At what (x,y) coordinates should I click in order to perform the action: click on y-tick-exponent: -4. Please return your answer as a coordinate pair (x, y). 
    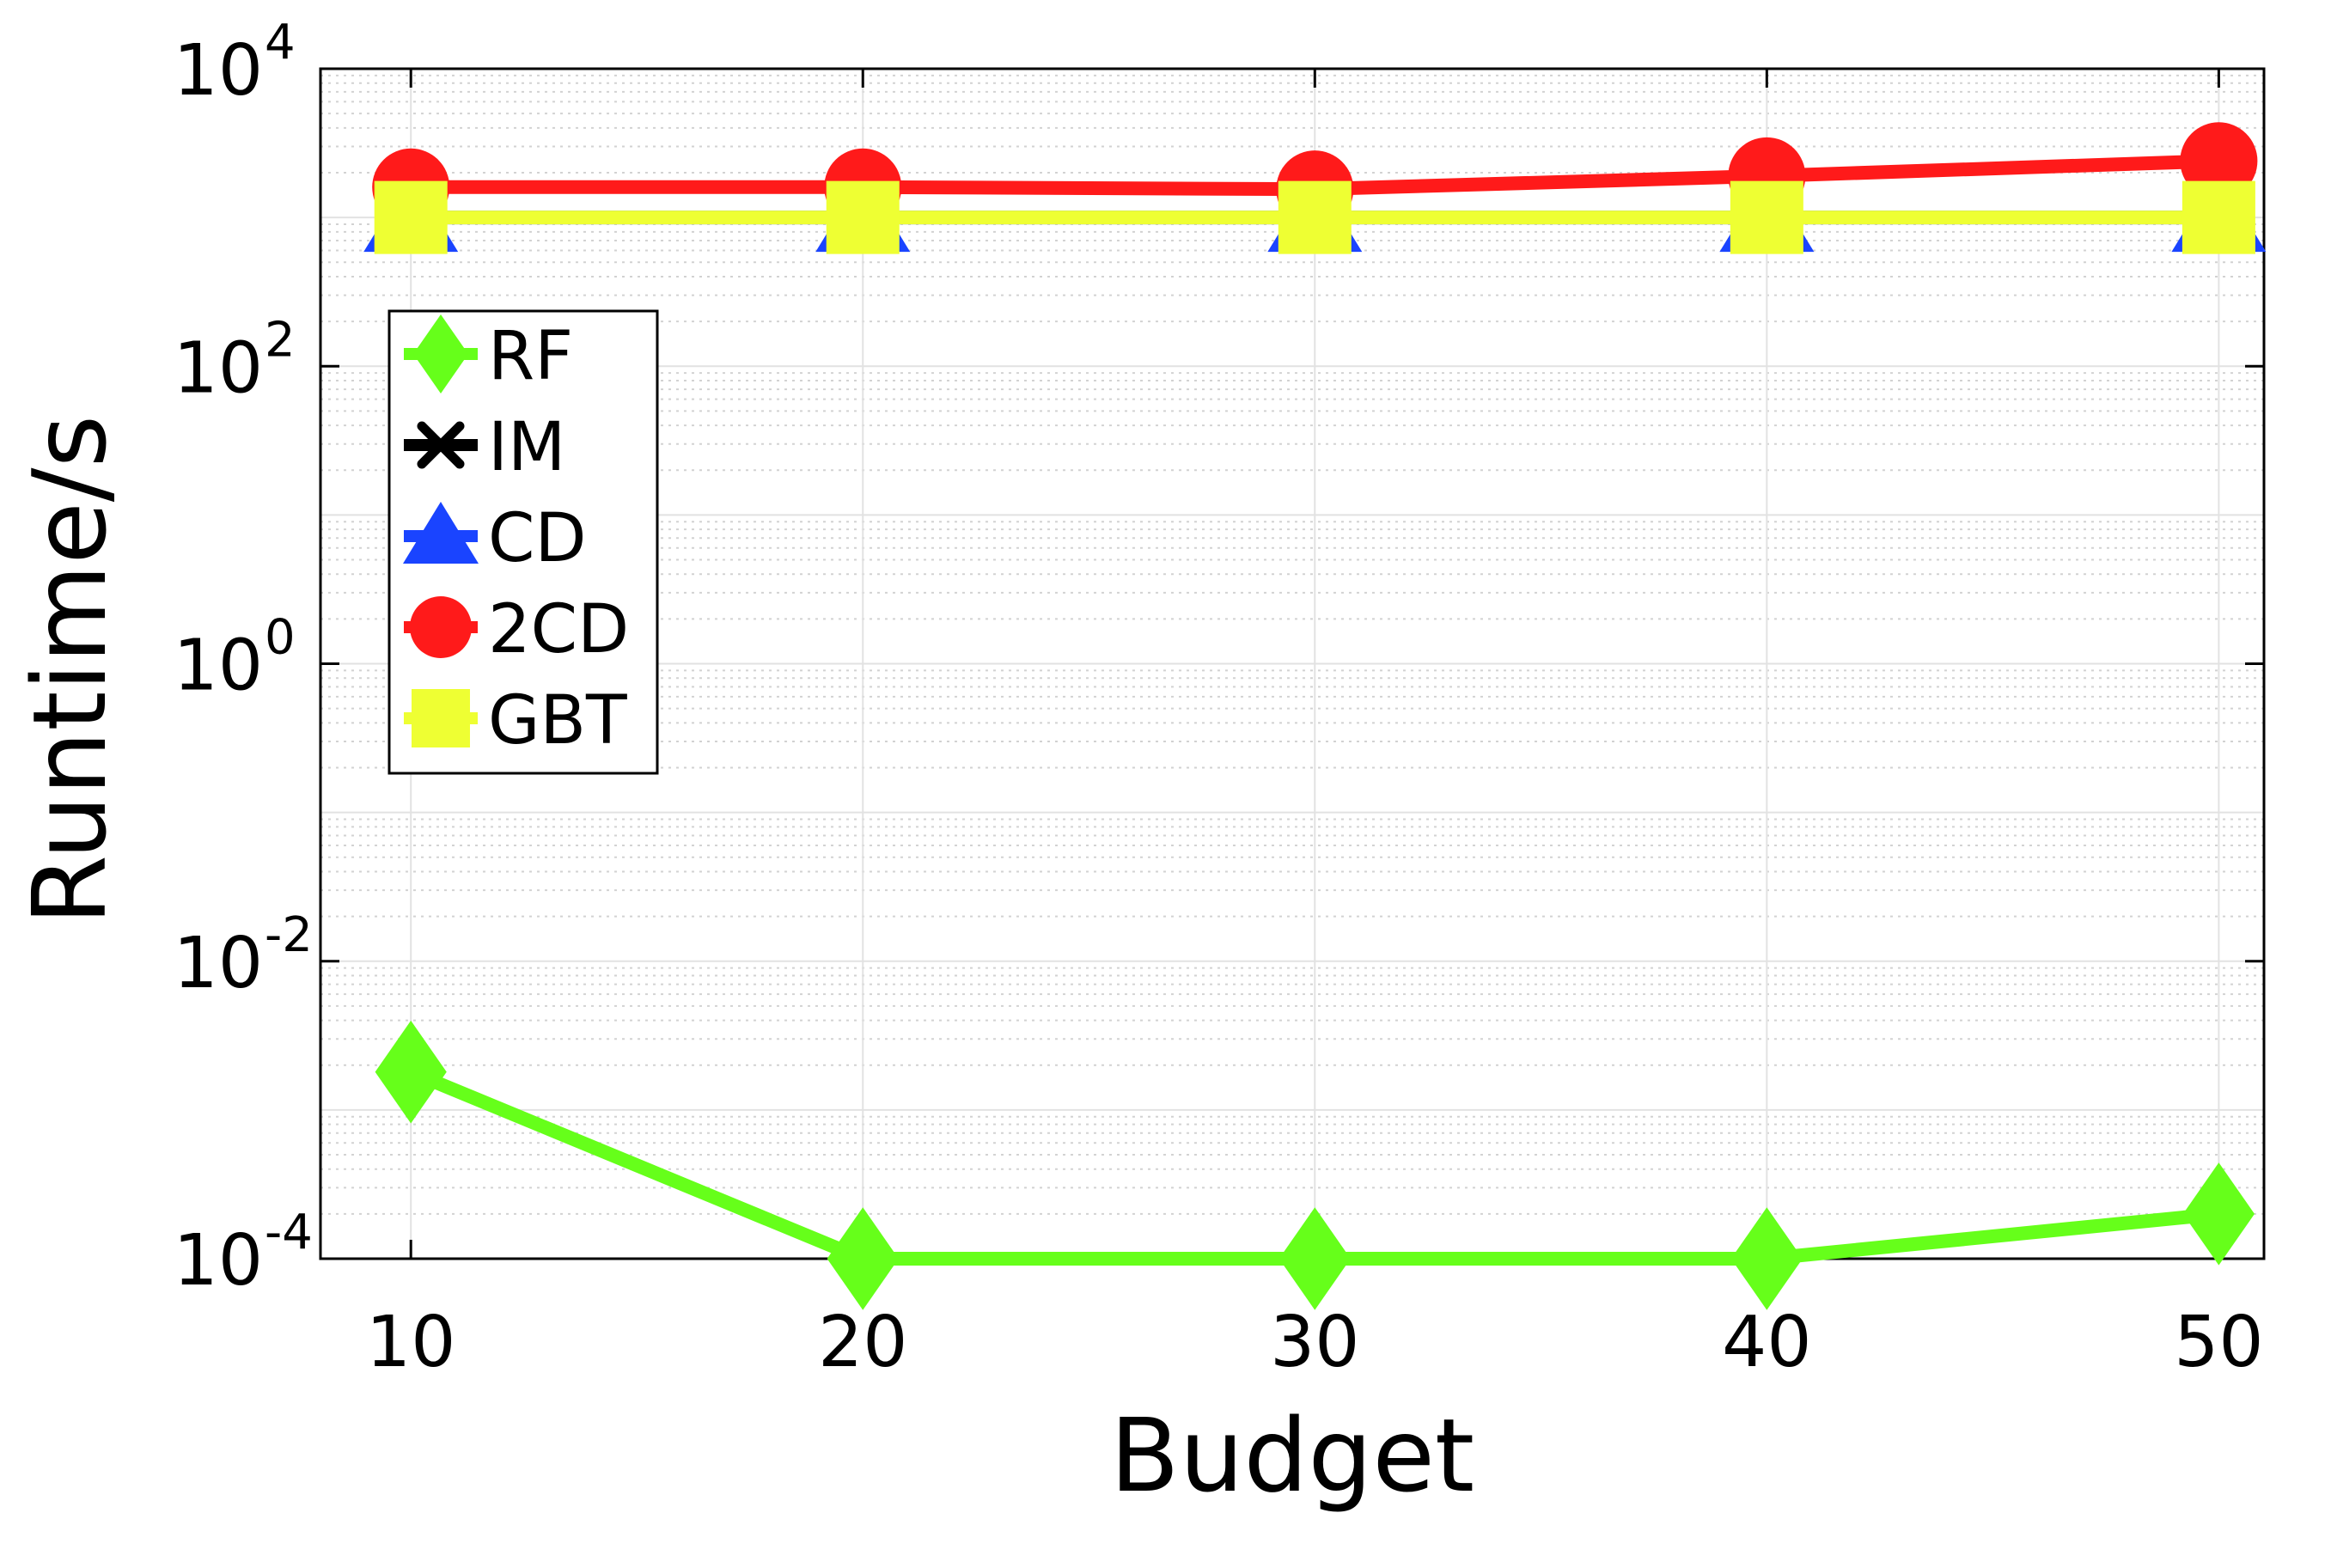
    Looking at the image, I should click on (289, 1232).